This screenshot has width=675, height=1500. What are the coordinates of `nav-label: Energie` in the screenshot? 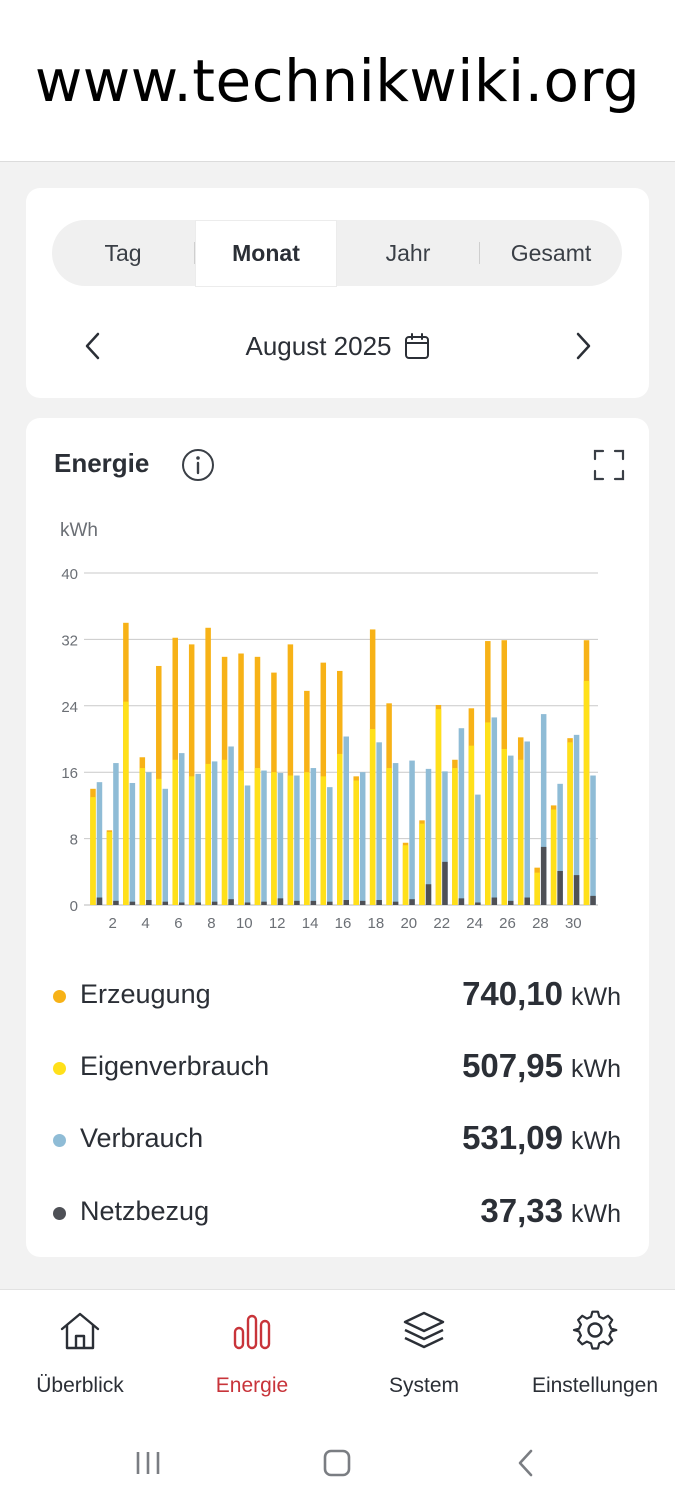 It's located at (252, 1385).